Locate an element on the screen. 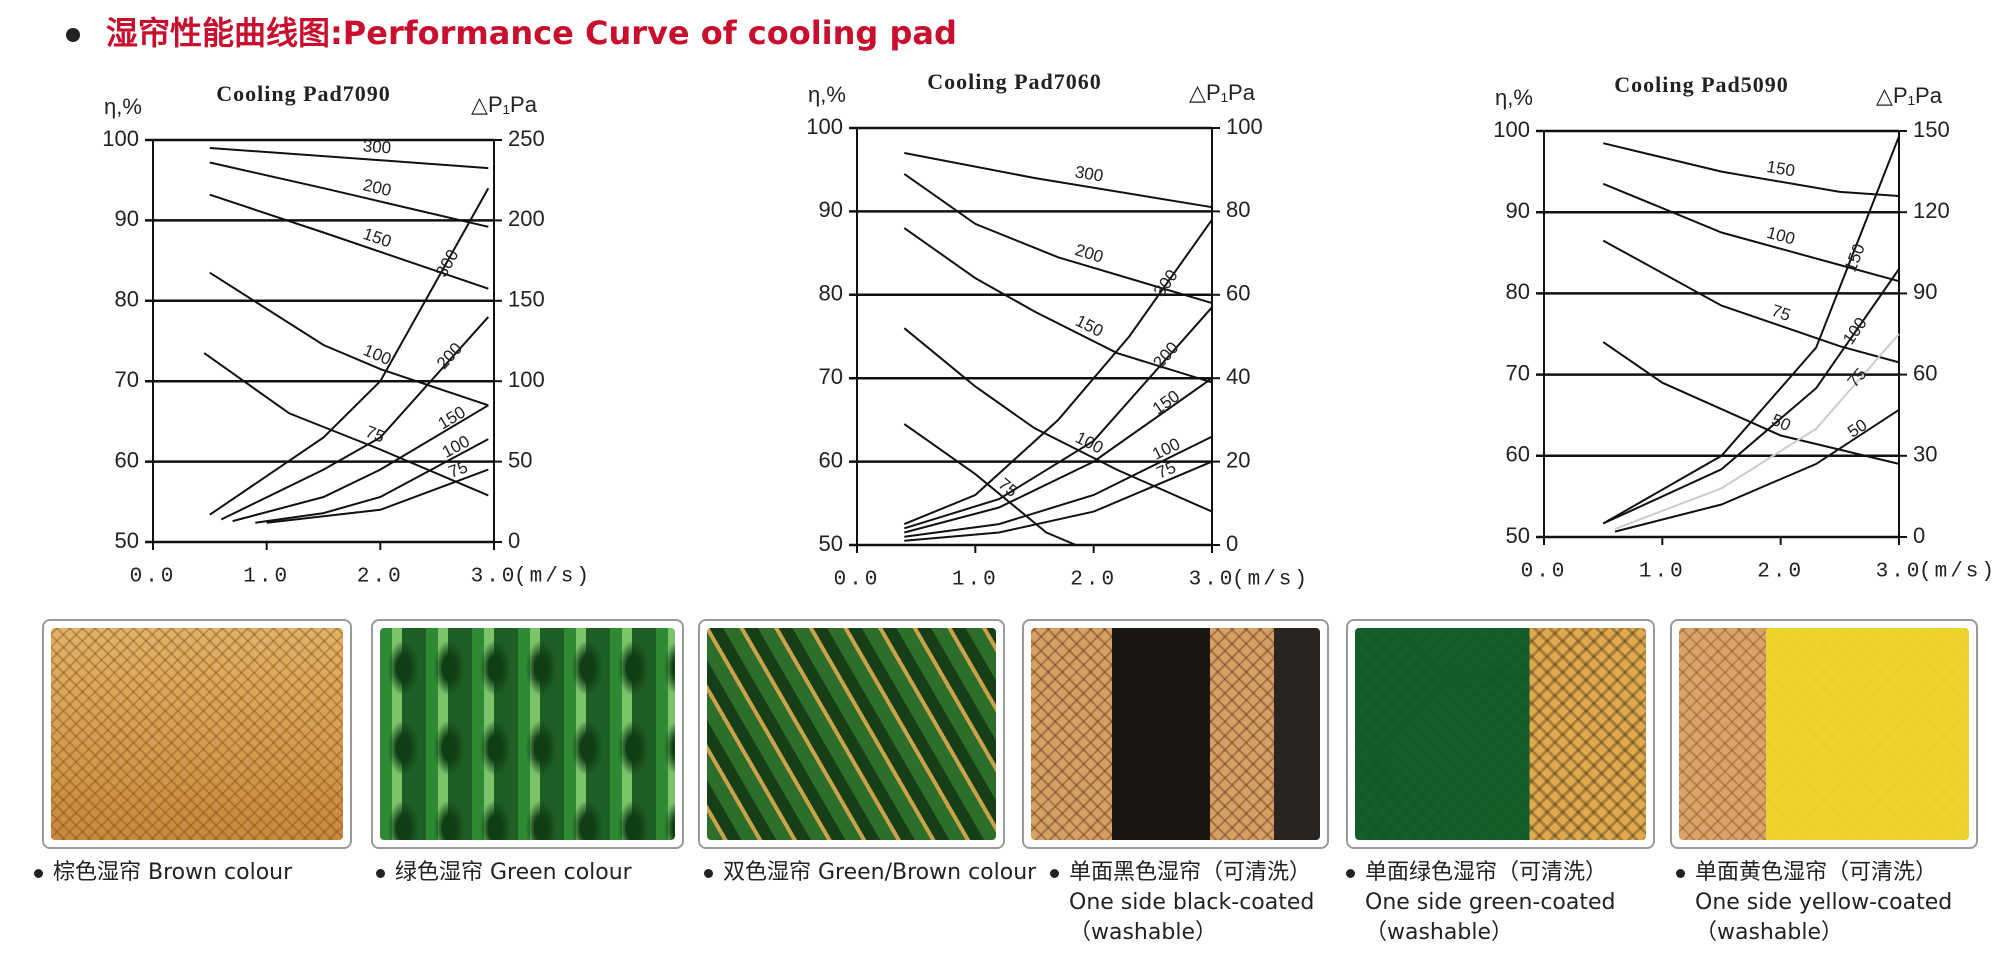 This screenshot has height=954, width=2000. y2-tick-label: 60 is located at coordinates (1925, 372).